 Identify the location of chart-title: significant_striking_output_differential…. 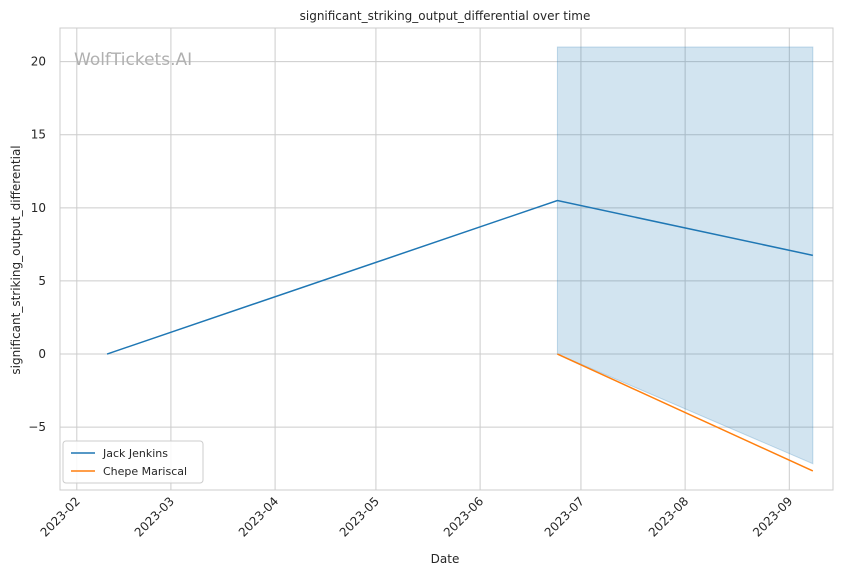
(445, 16).